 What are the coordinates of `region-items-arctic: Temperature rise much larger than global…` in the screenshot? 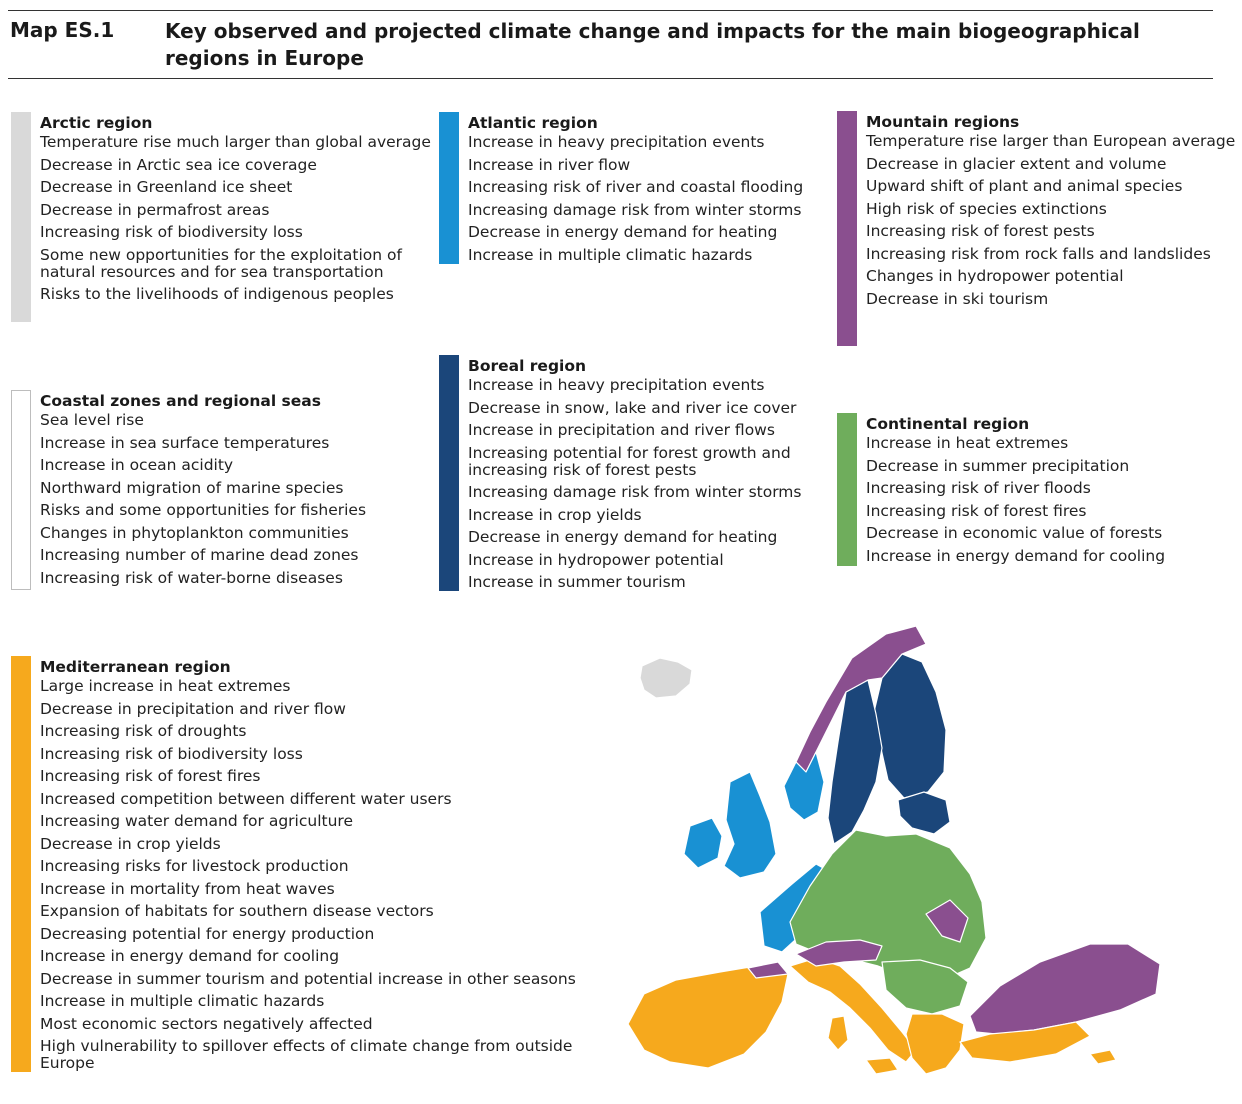 It's located at (245, 218).